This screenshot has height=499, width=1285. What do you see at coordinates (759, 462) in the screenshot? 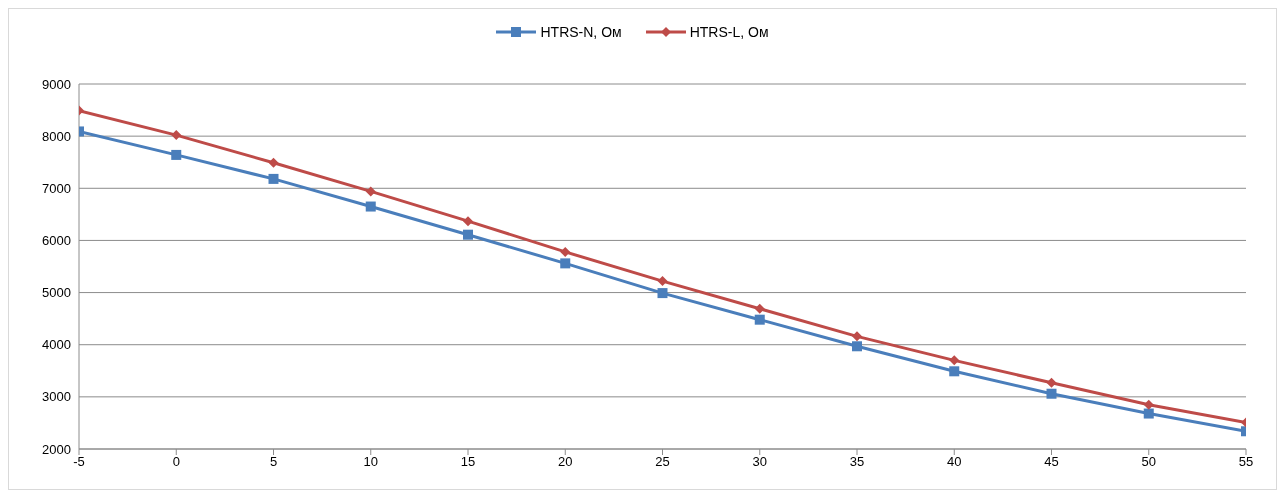
I see `x-tick-label: 30` at bounding box center [759, 462].